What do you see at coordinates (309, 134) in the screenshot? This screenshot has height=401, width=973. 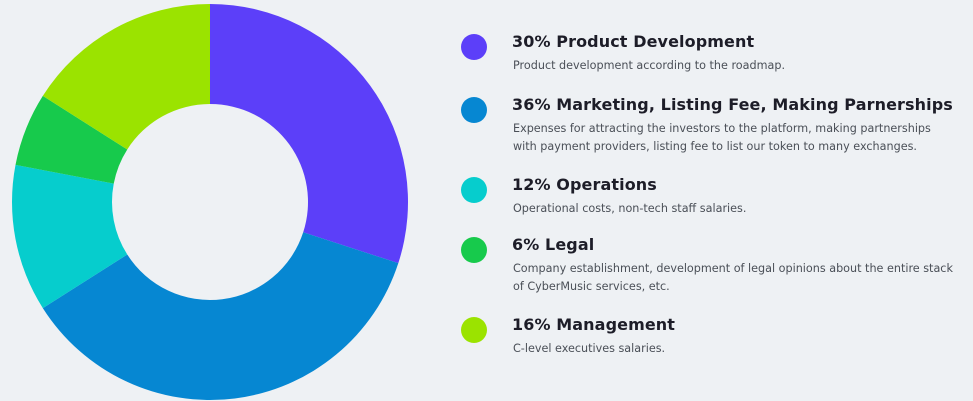 I see `slice-product-development` at bounding box center [309, 134].